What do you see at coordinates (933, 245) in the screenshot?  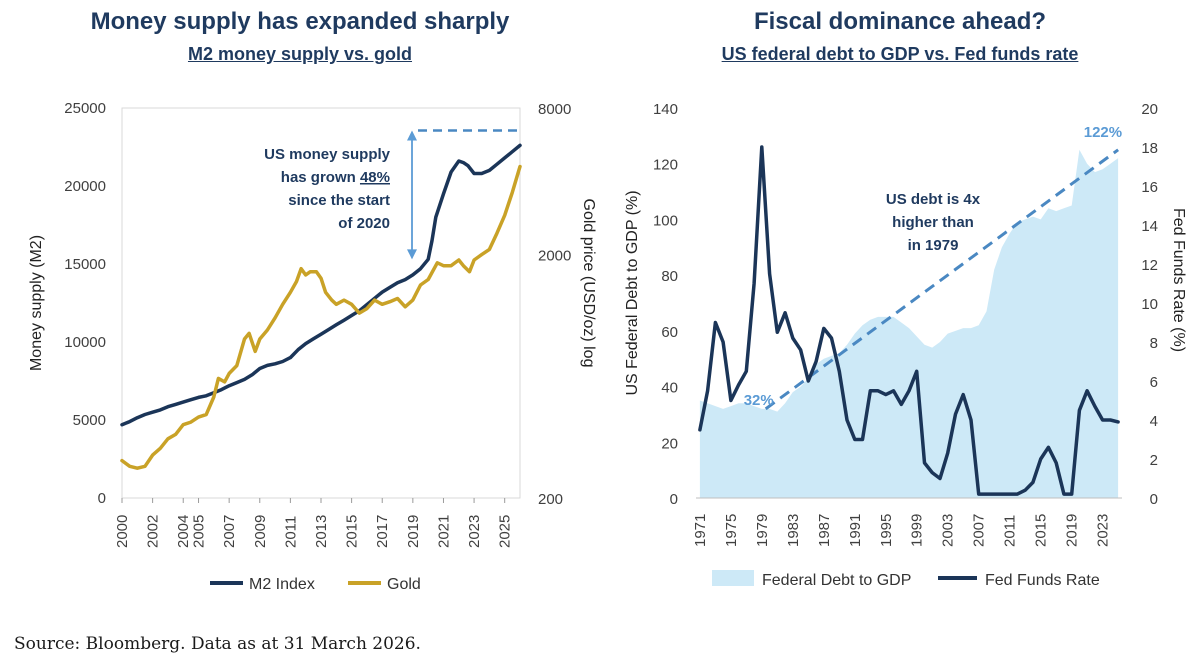 I see `annotation-line-3: in 1979` at bounding box center [933, 245].